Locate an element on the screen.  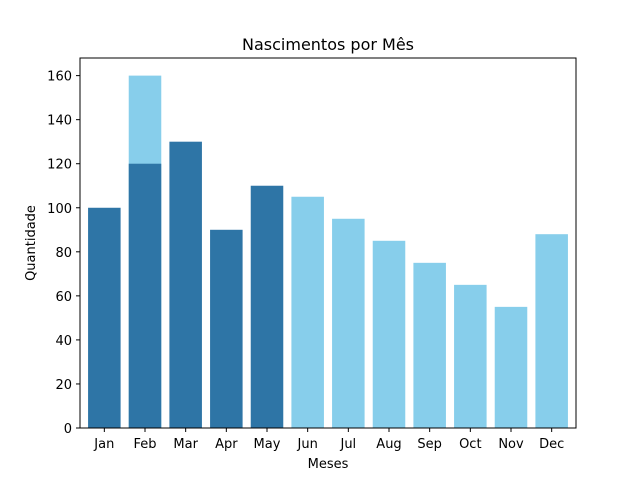
y-axis: 0 20 40 60 80 100 120 140 160 is located at coordinates (63, 253).